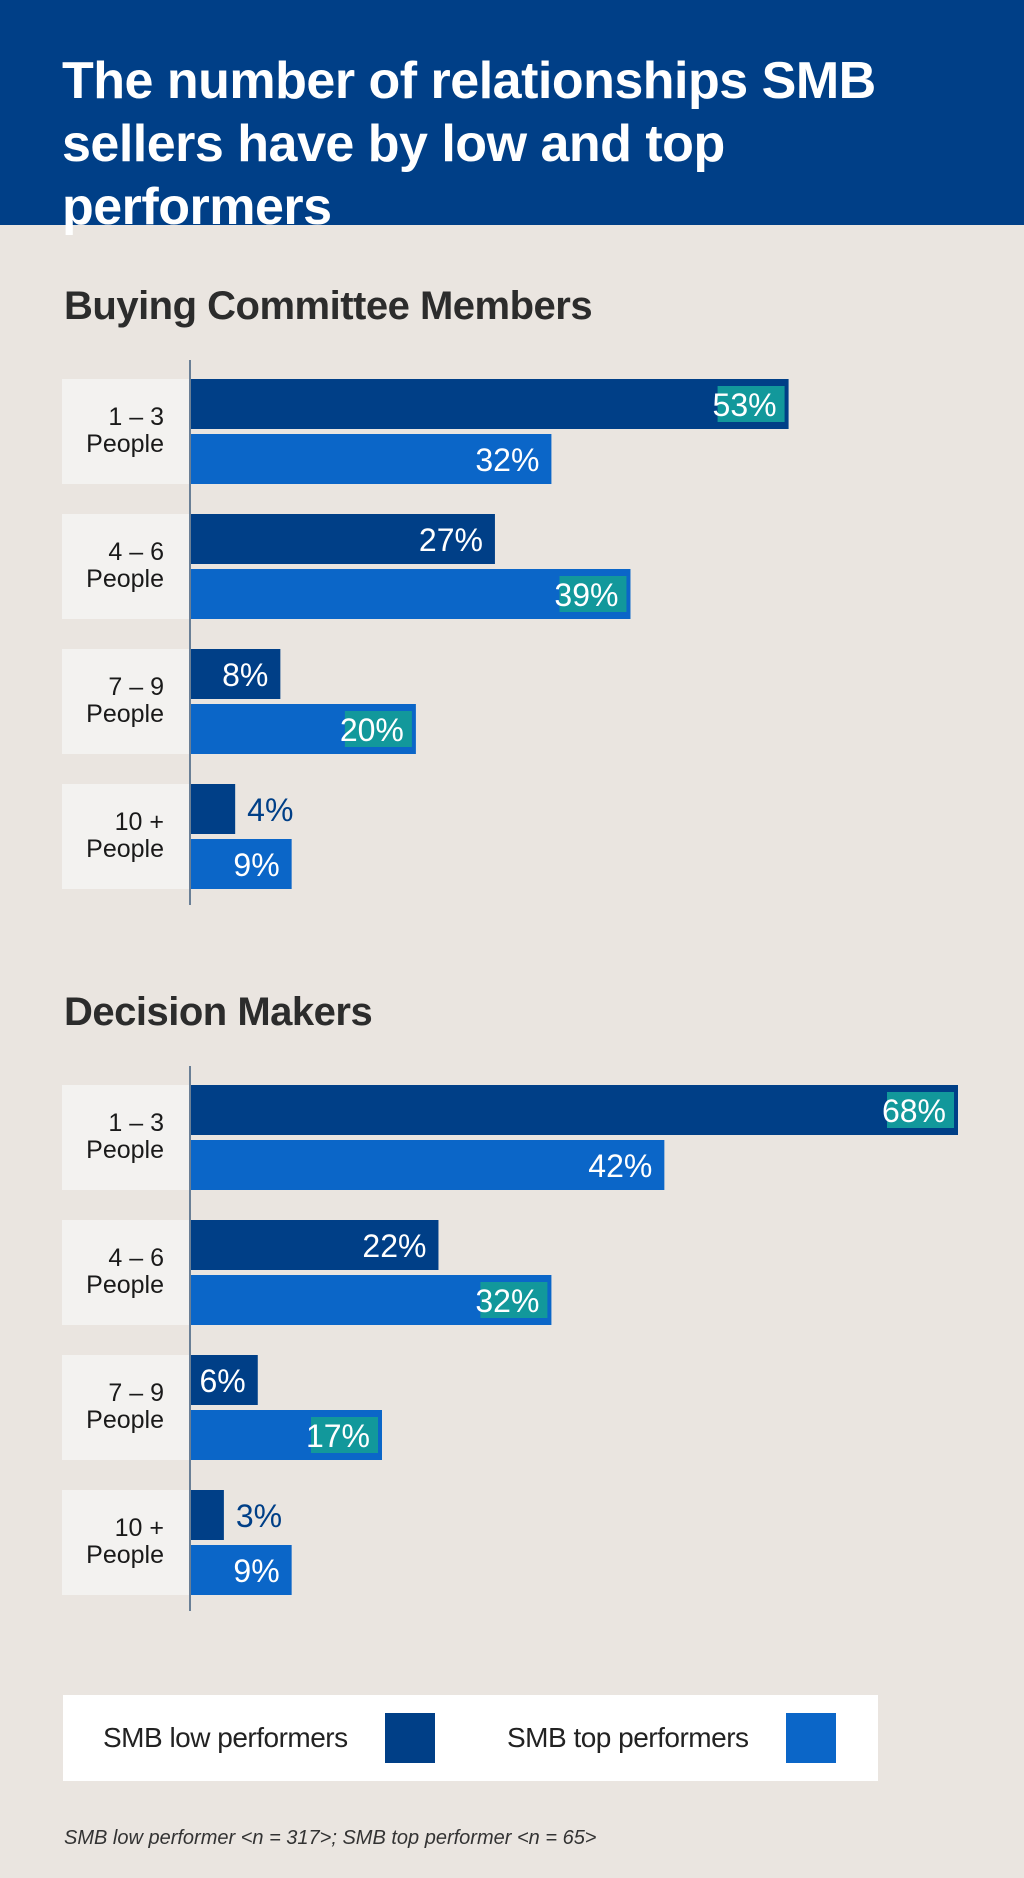 This screenshot has height=1878, width=1024. Describe the element at coordinates (586, 595) in the screenshot. I see `value-label: 39%` at that location.